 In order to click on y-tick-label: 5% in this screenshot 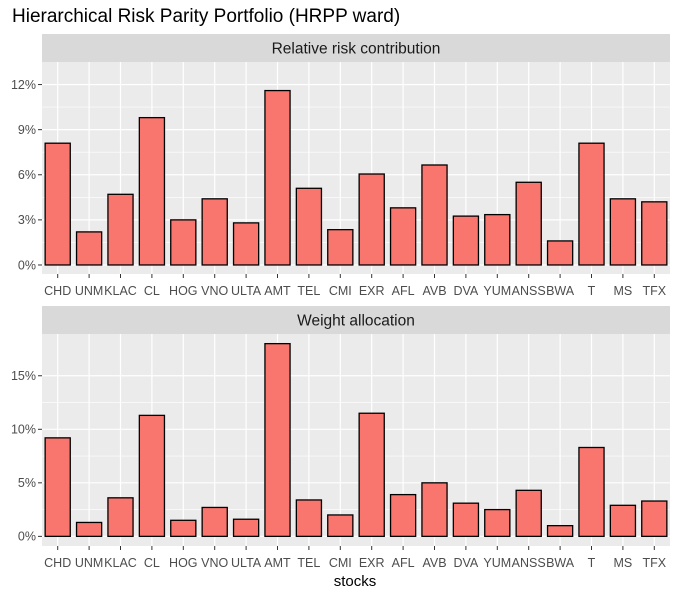, I will do `click(27, 483)`.